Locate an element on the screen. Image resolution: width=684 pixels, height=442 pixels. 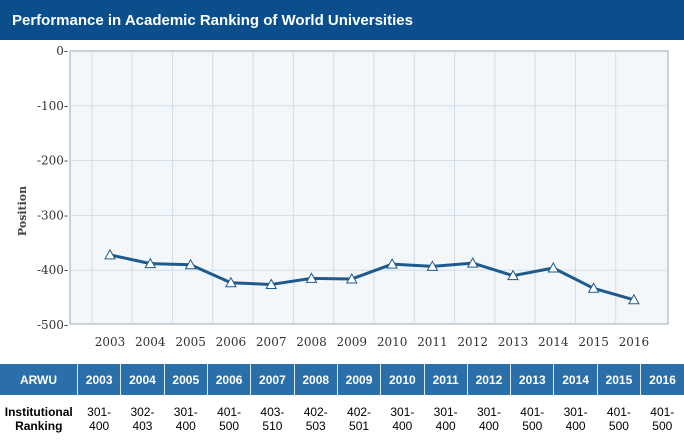
table-ranking-2005: 301- 400 is located at coordinates (185, 419).